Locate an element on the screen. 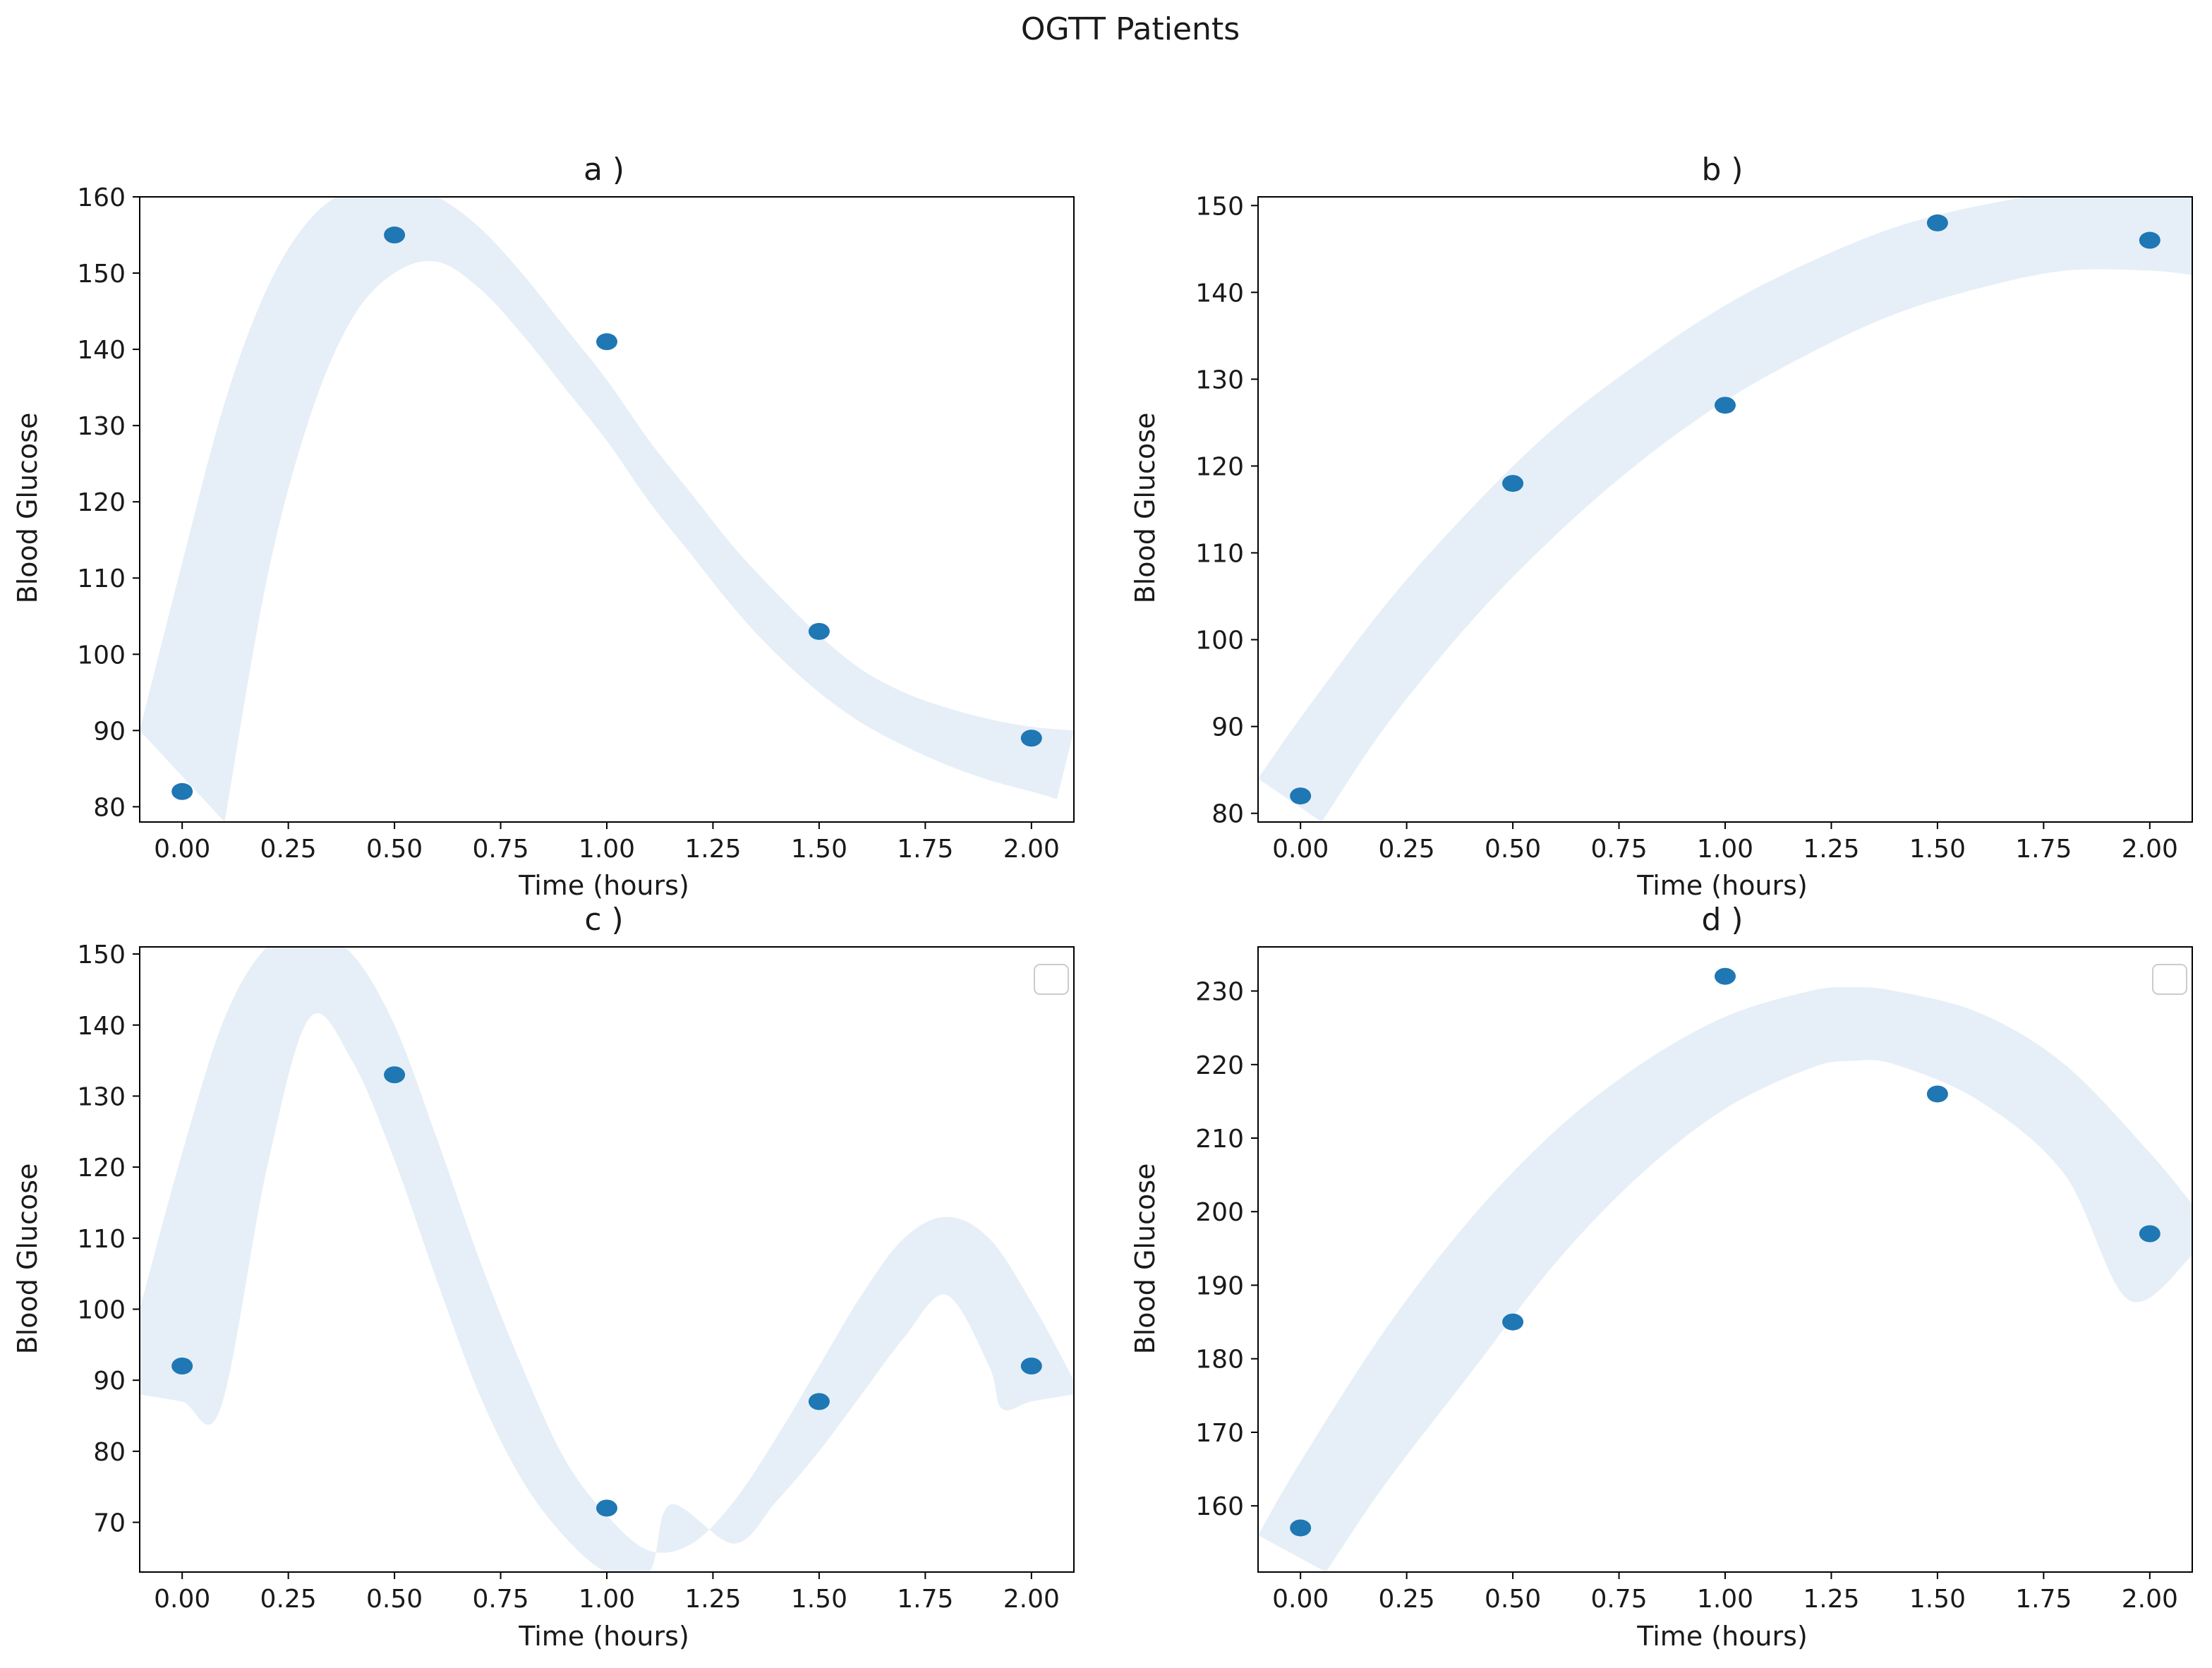 The image size is (2212, 1668). x-tick-label-d: 0.75 is located at coordinates (1618, 1599).